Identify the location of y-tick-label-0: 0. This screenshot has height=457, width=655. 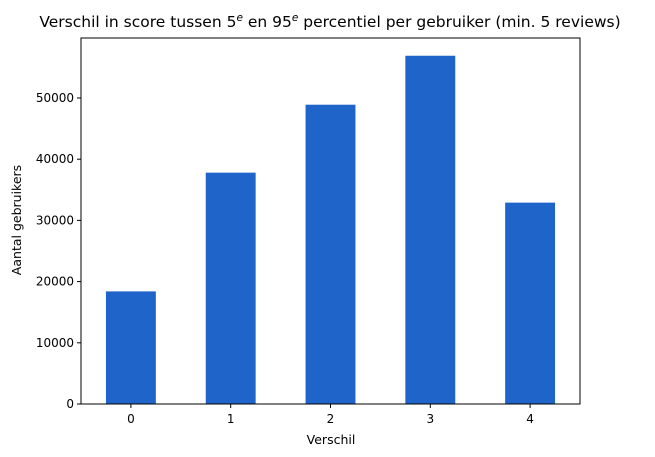
(70, 404).